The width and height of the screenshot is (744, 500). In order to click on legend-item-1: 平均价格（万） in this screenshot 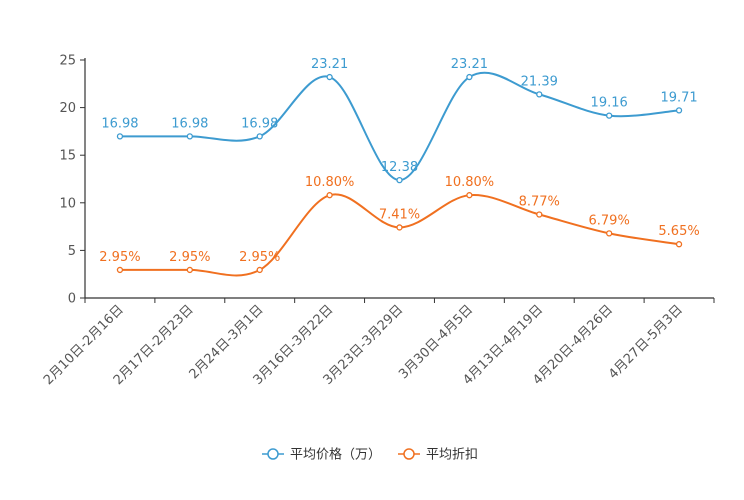, I will do `click(321, 455)`.